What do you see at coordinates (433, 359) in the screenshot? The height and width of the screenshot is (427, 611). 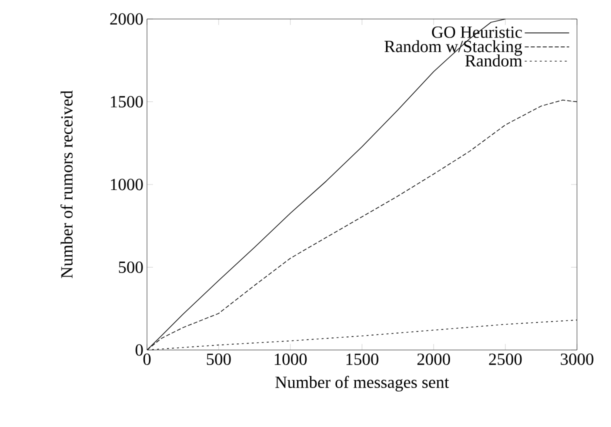 I see `x-tick-label: 2000` at bounding box center [433, 359].